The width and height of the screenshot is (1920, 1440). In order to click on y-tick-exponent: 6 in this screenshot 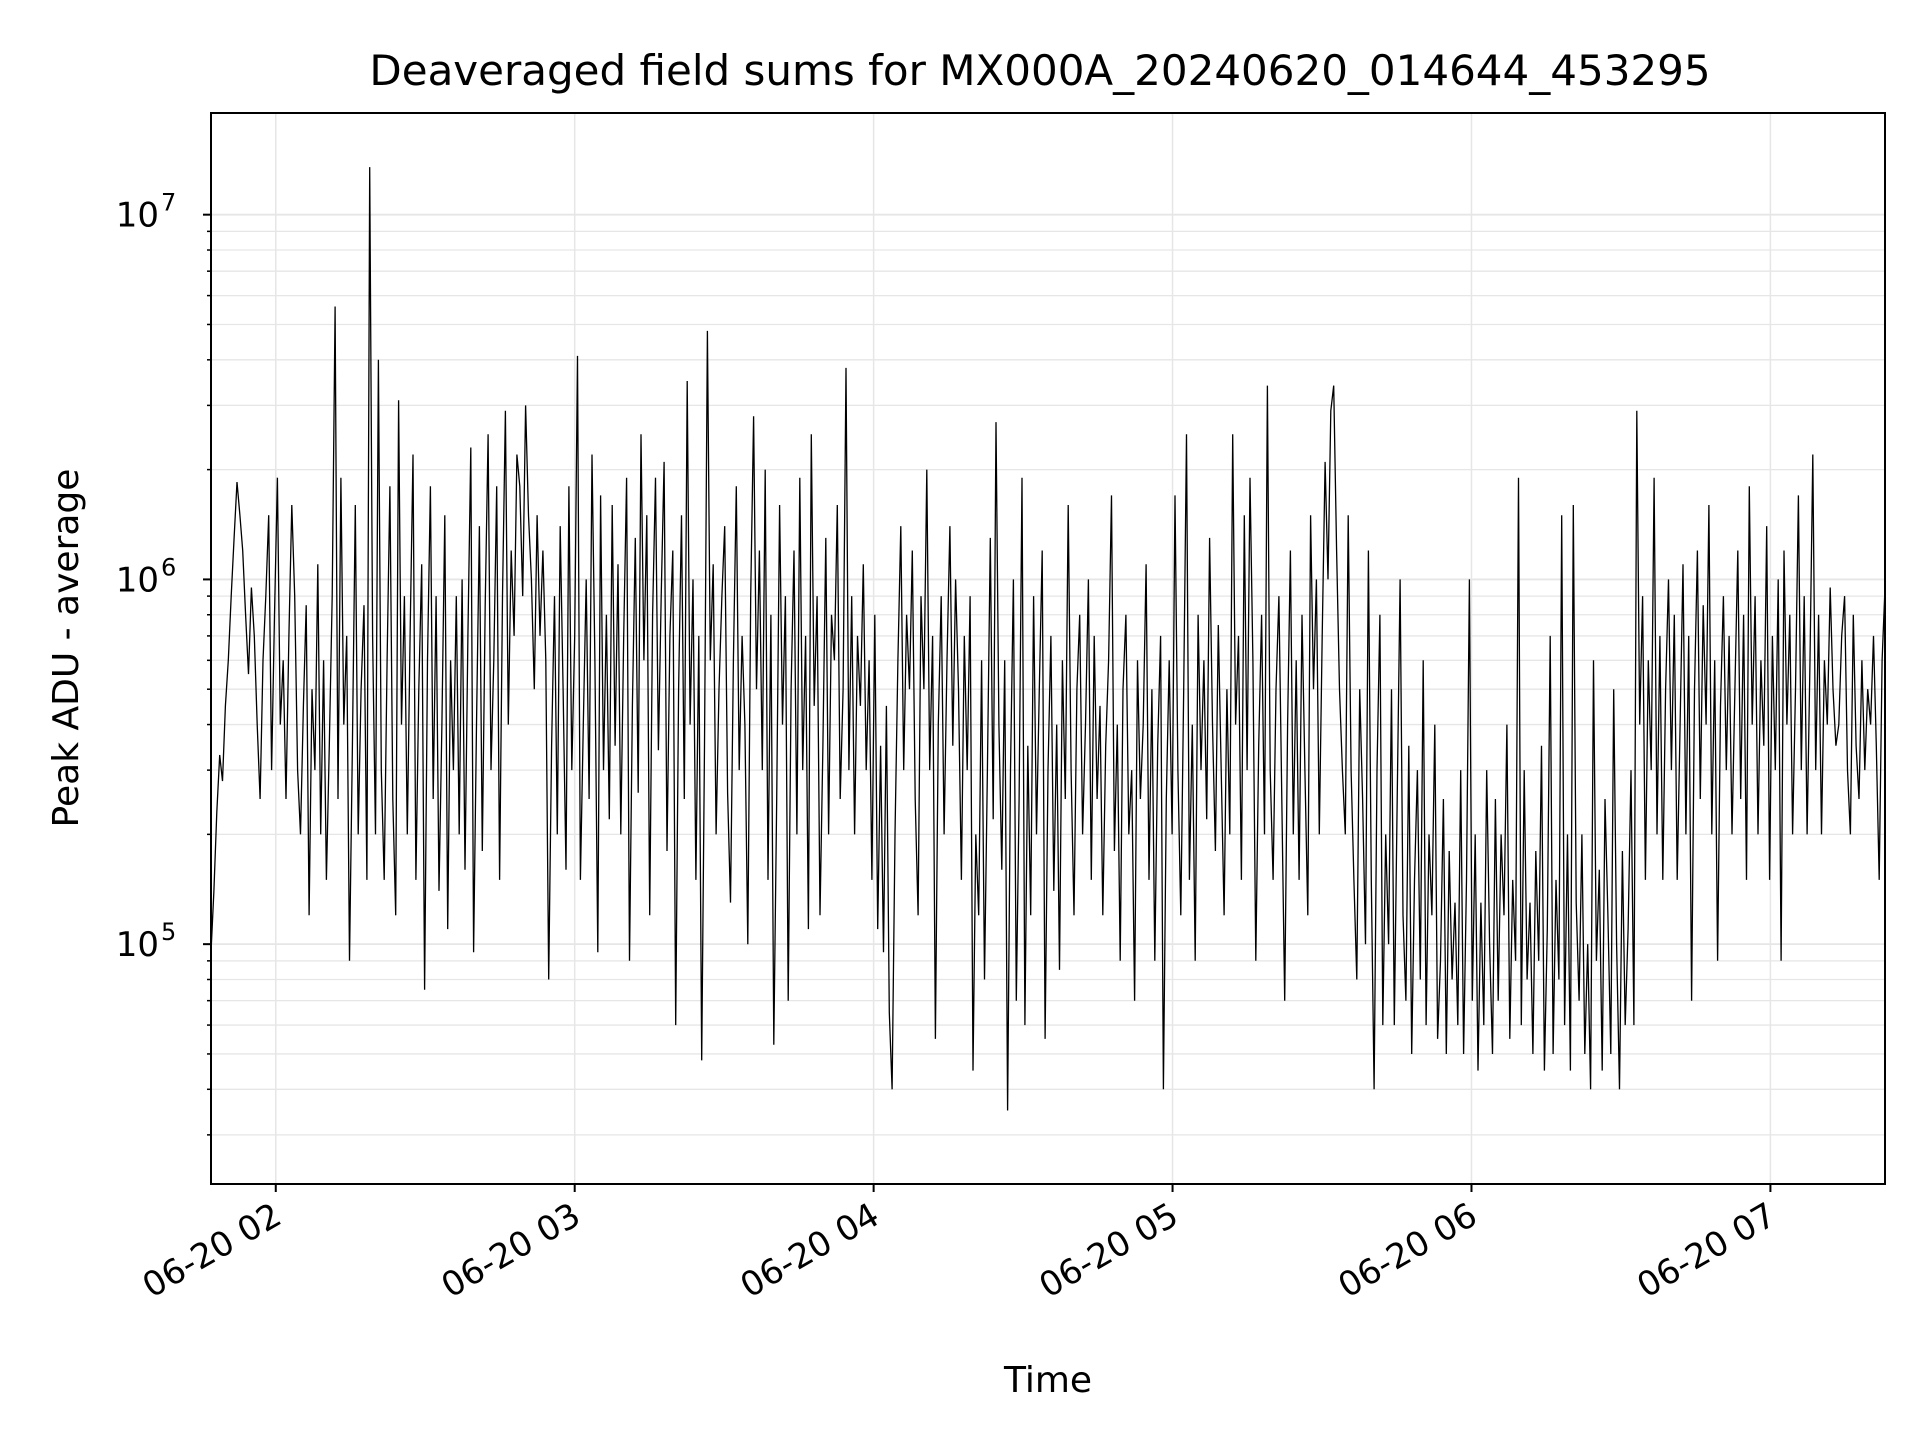, I will do `click(168, 567)`.